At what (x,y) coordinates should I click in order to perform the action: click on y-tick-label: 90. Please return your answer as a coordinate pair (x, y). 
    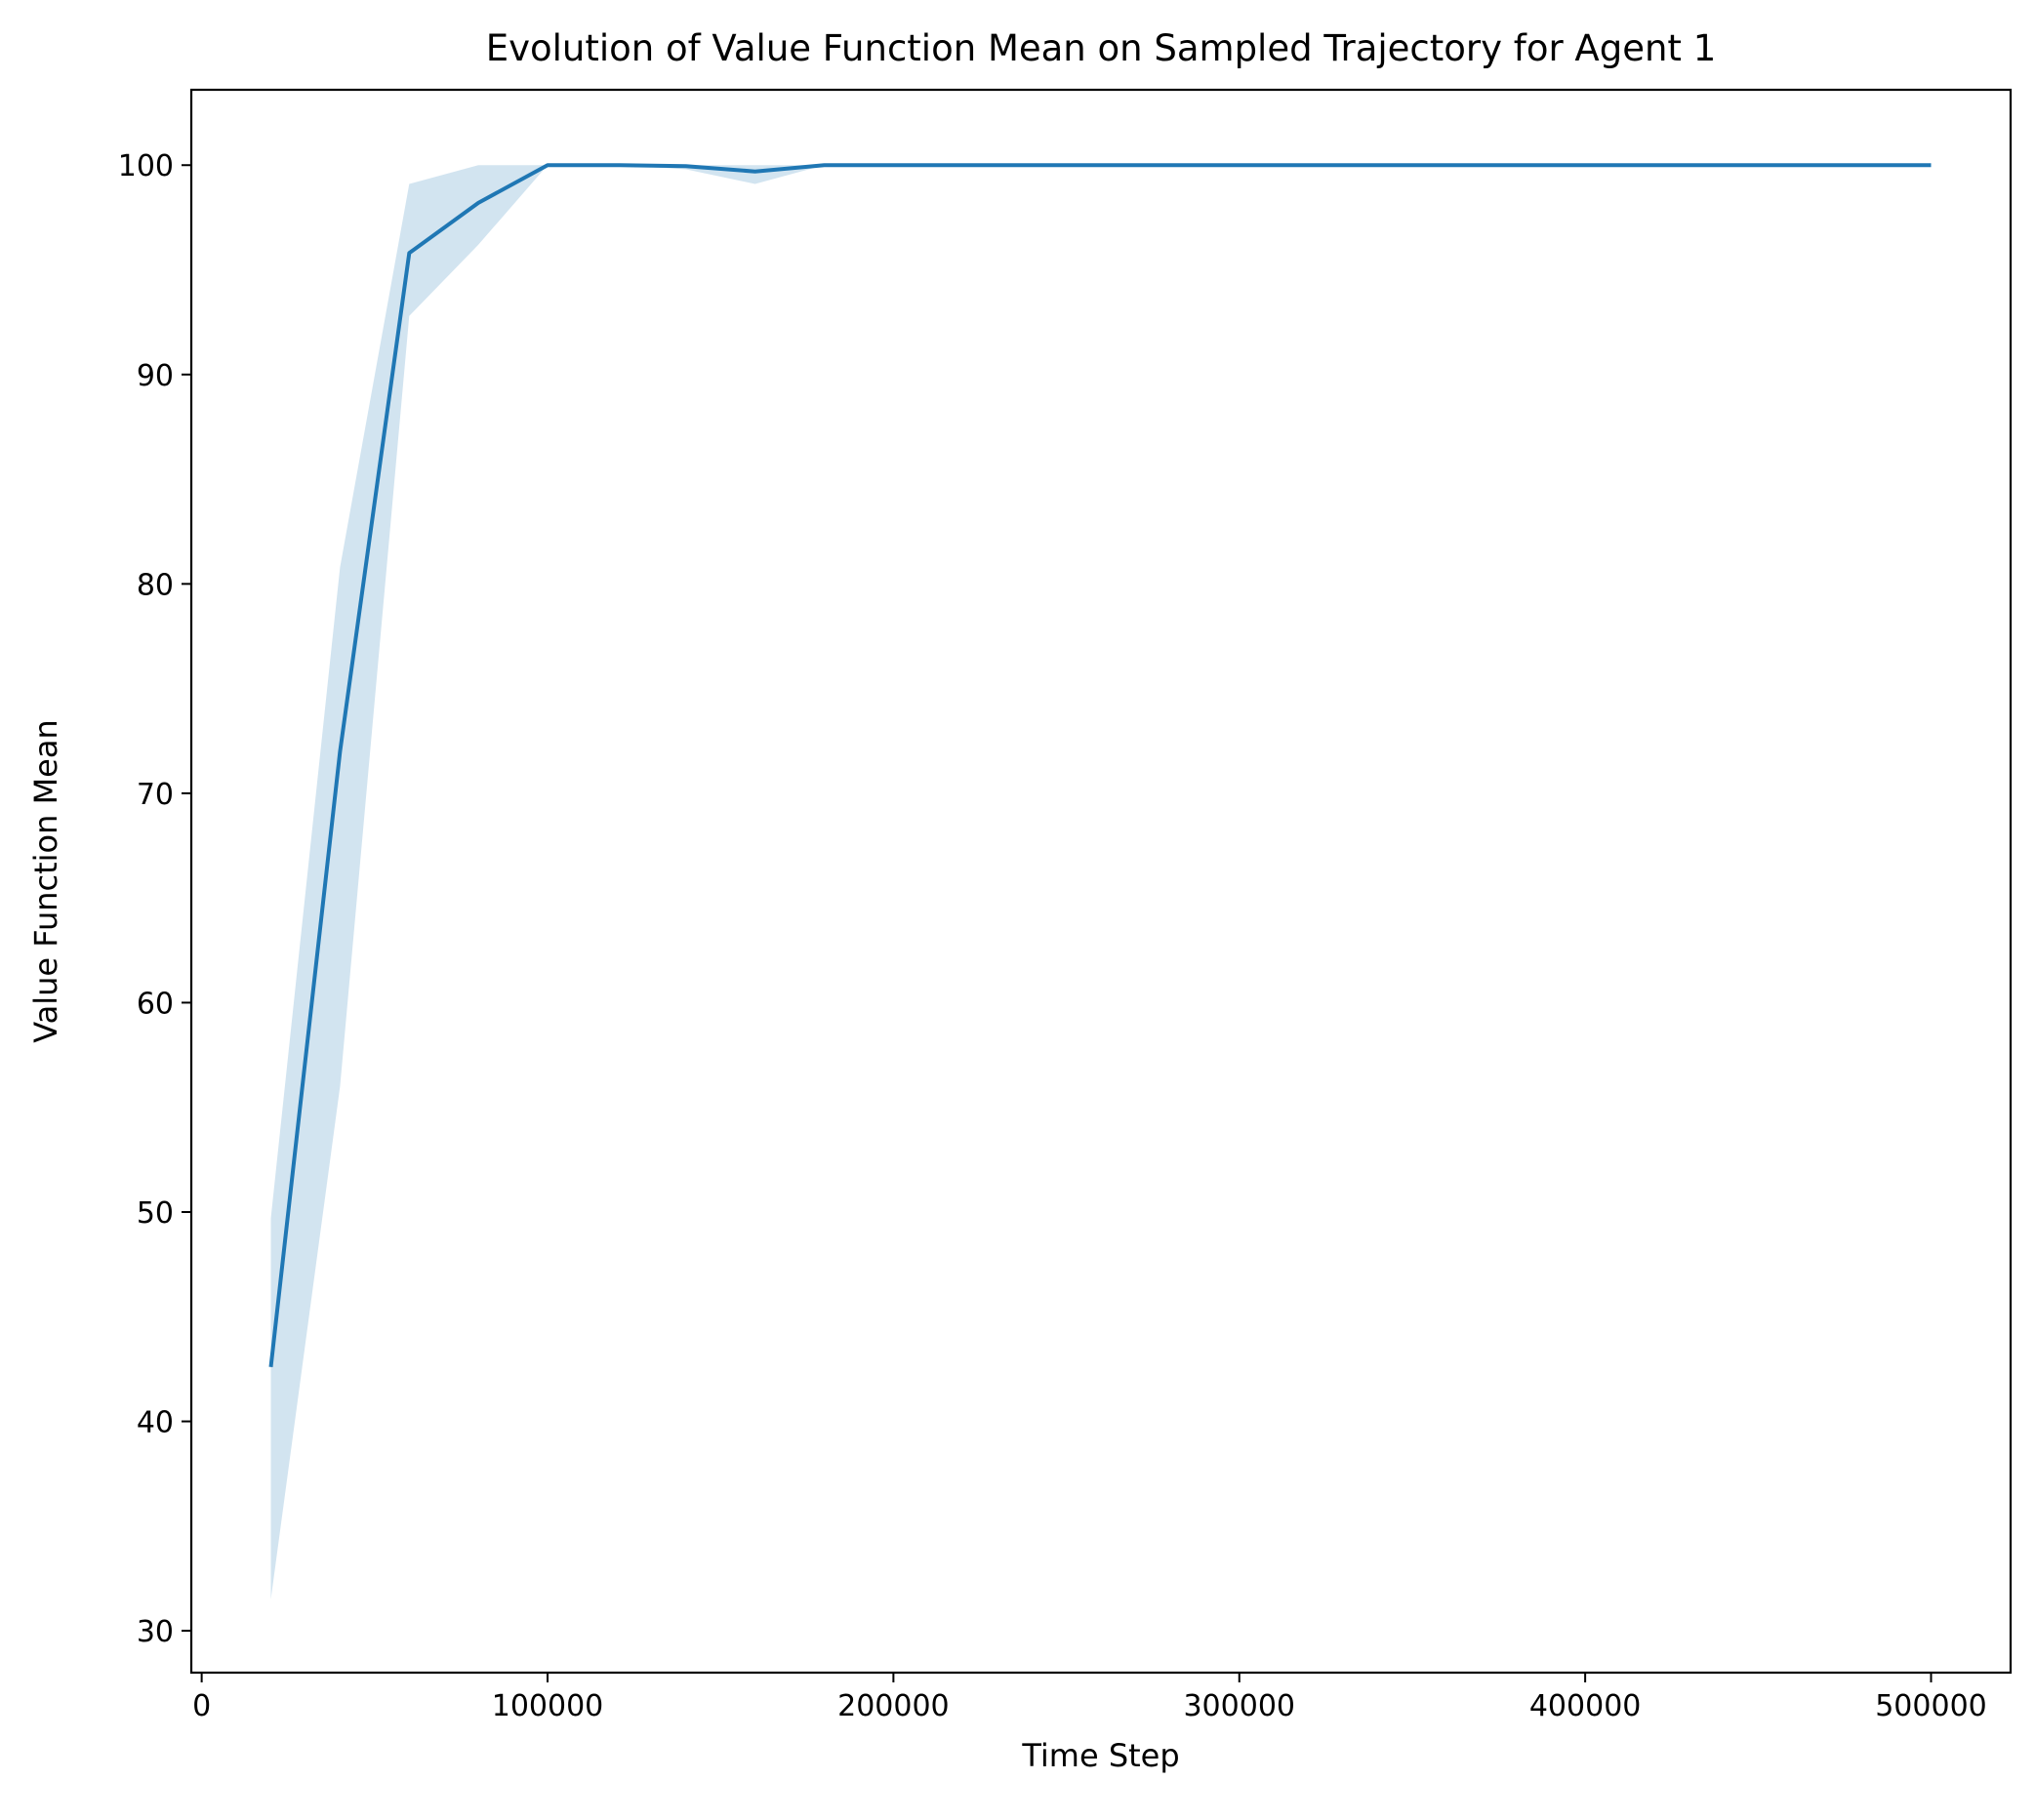
    Looking at the image, I should click on (156, 376).